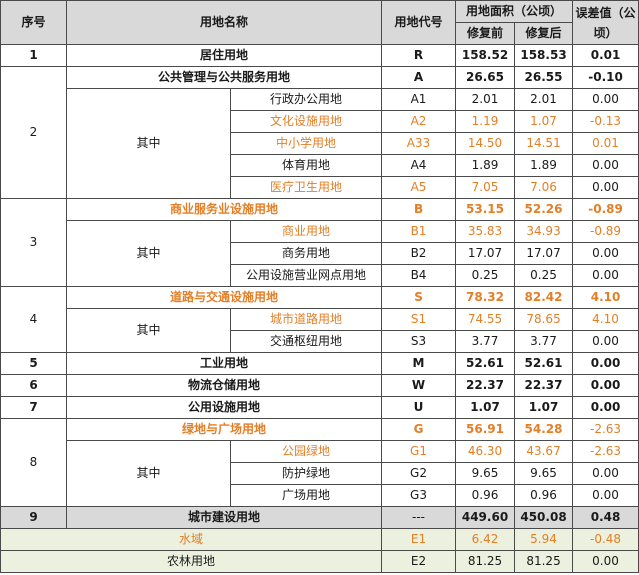 The width and height of the screenshot is (639, 575). What do you see at coordinates (544, 363) in the screenshot?
I see `row-after: 52.61` at bounding box center [544, 363].